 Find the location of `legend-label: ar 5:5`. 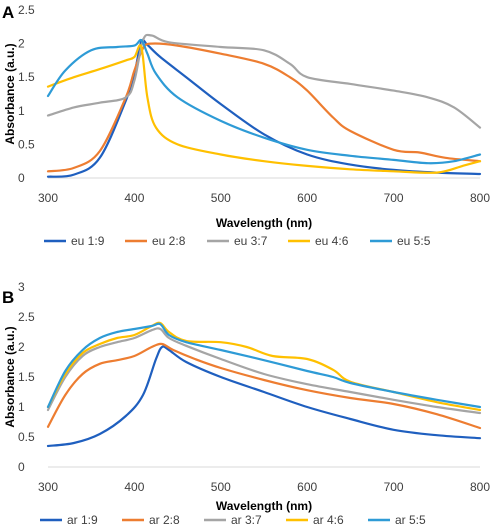

legend-label: ar 5:5 is located at coordinates (410, 520).